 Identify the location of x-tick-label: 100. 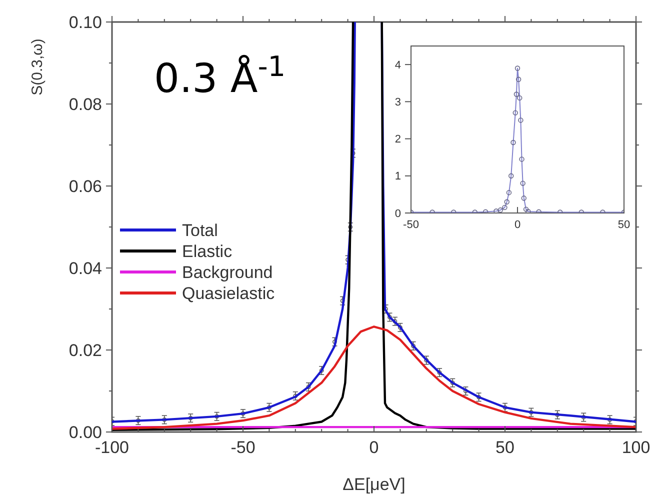
(636, 447).